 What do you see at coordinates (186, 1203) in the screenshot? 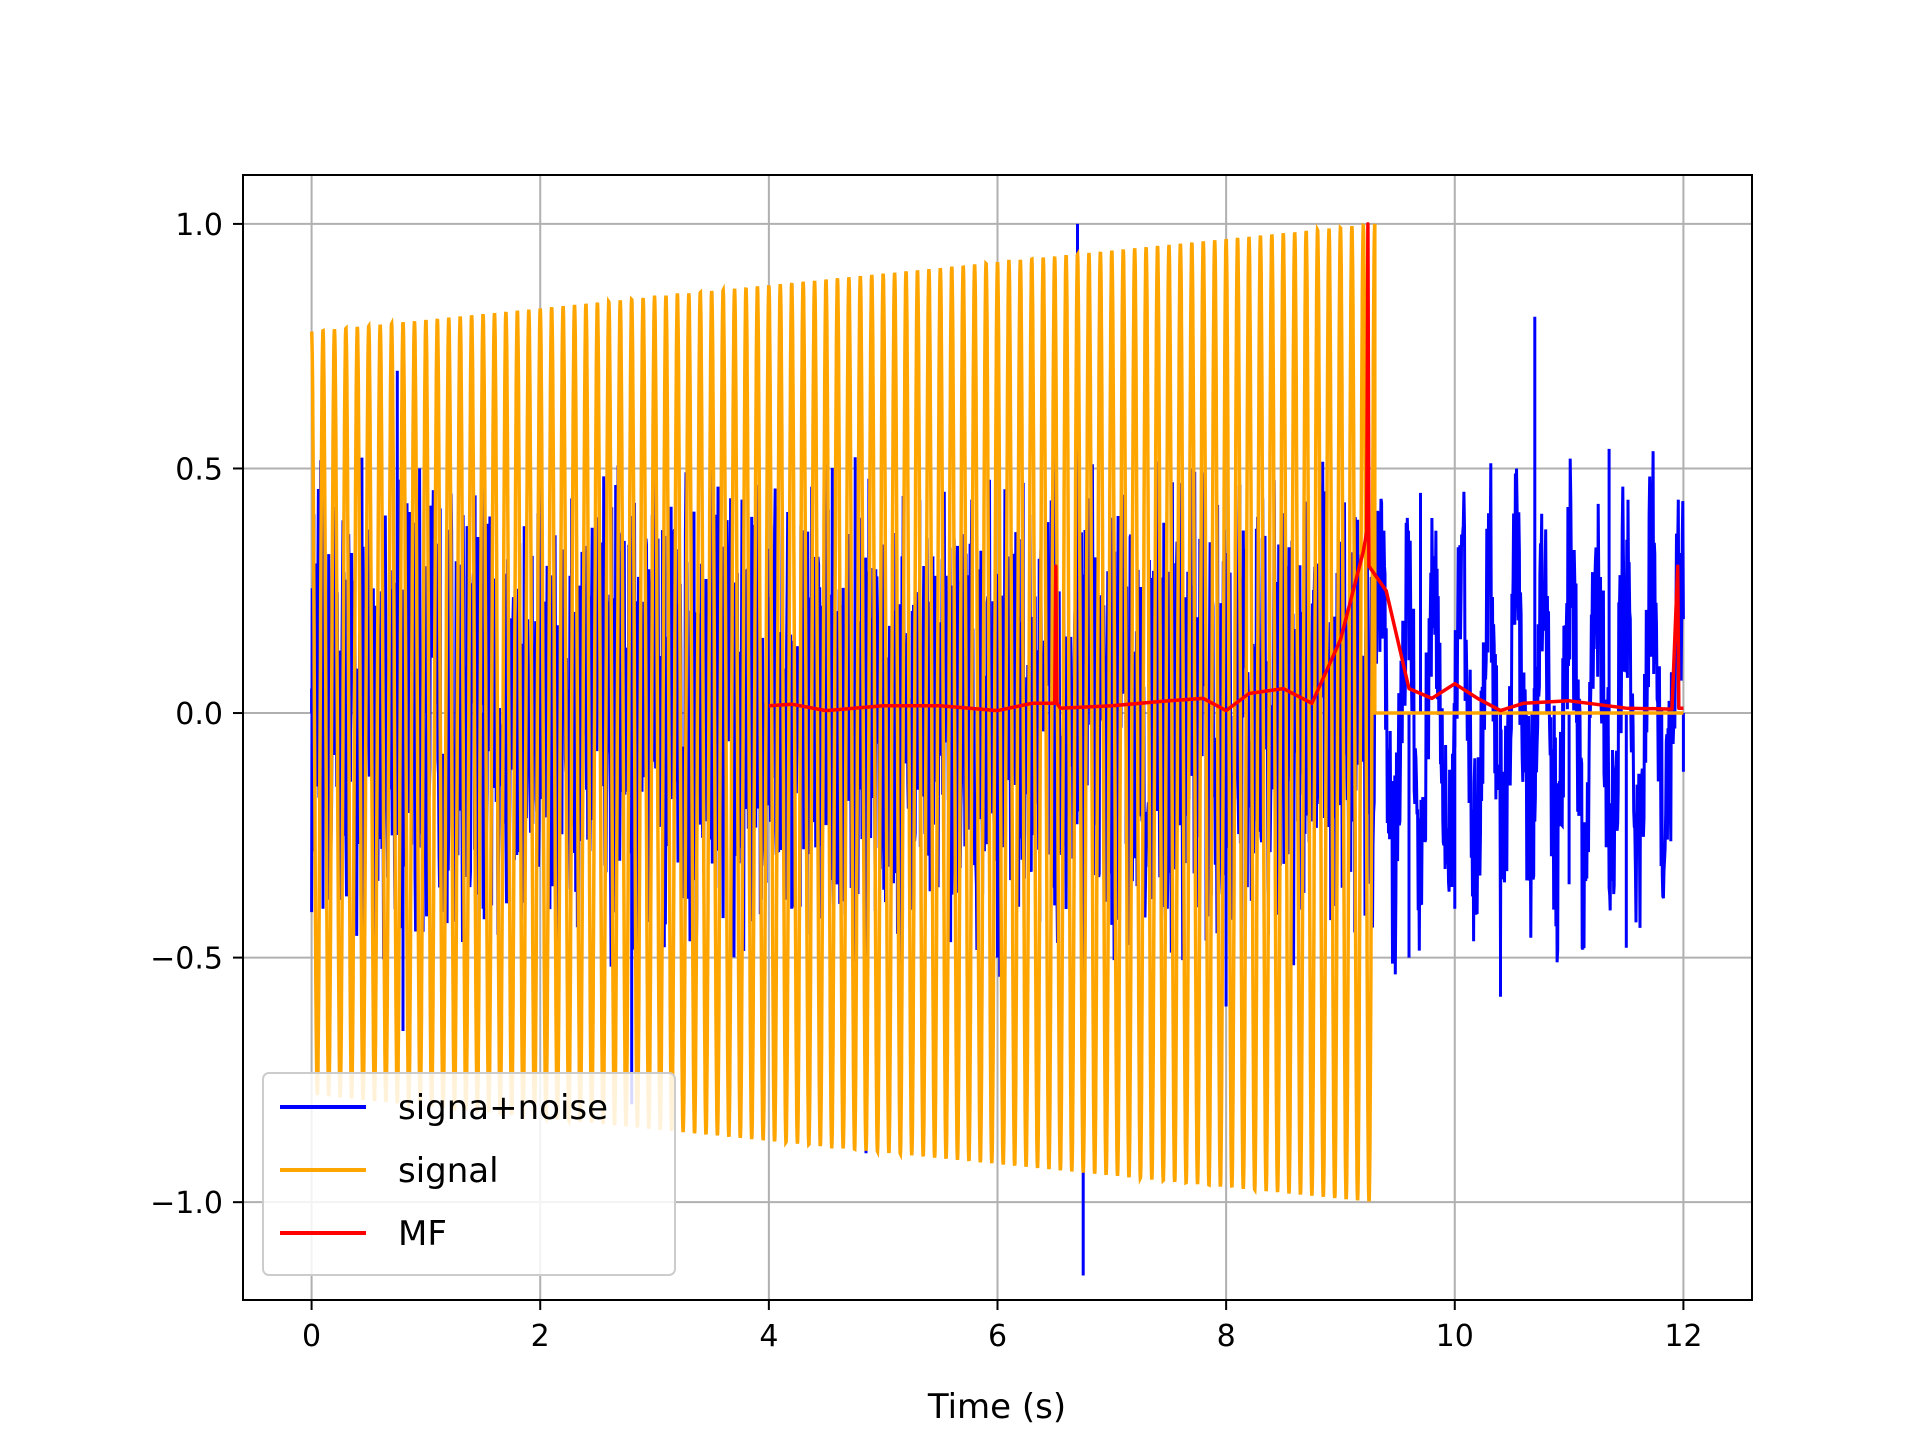
I see `y-tick-label: −1.0` at bounding box center [186, 1203].